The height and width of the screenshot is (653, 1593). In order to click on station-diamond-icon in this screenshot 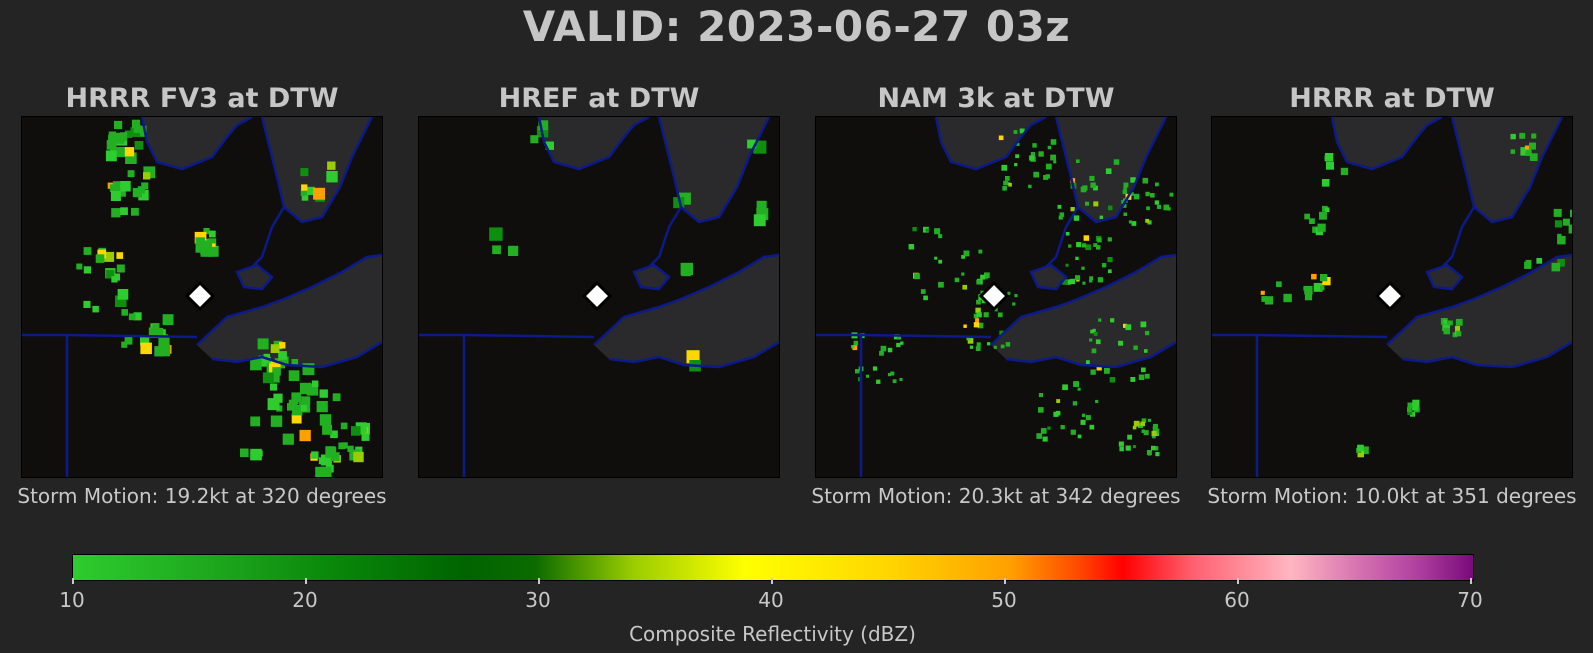, I will do `click(597, 296)`.